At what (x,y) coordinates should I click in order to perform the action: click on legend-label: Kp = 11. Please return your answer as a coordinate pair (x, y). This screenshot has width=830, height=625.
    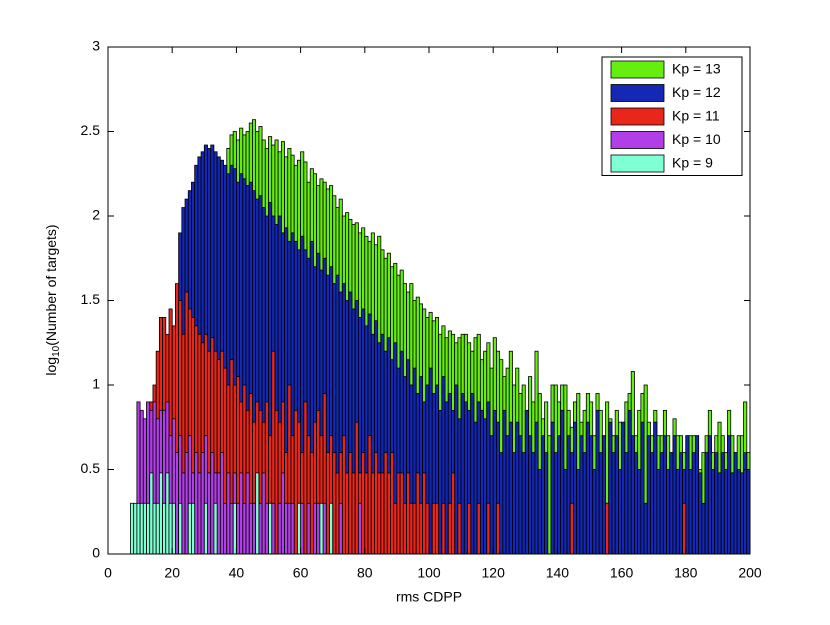
    Looking at the image, I should click on (696, 116).